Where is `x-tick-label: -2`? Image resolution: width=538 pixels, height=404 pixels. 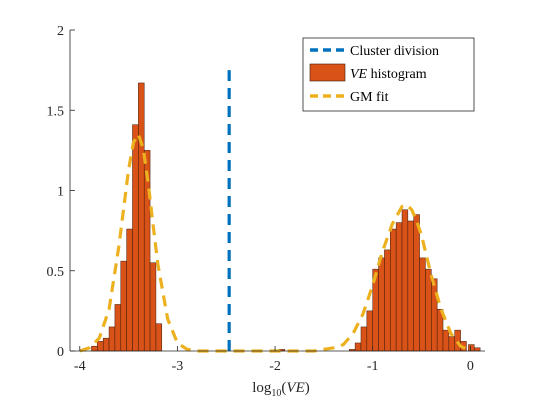 x-tick-label: -2 is located at coordinates (275, 366).